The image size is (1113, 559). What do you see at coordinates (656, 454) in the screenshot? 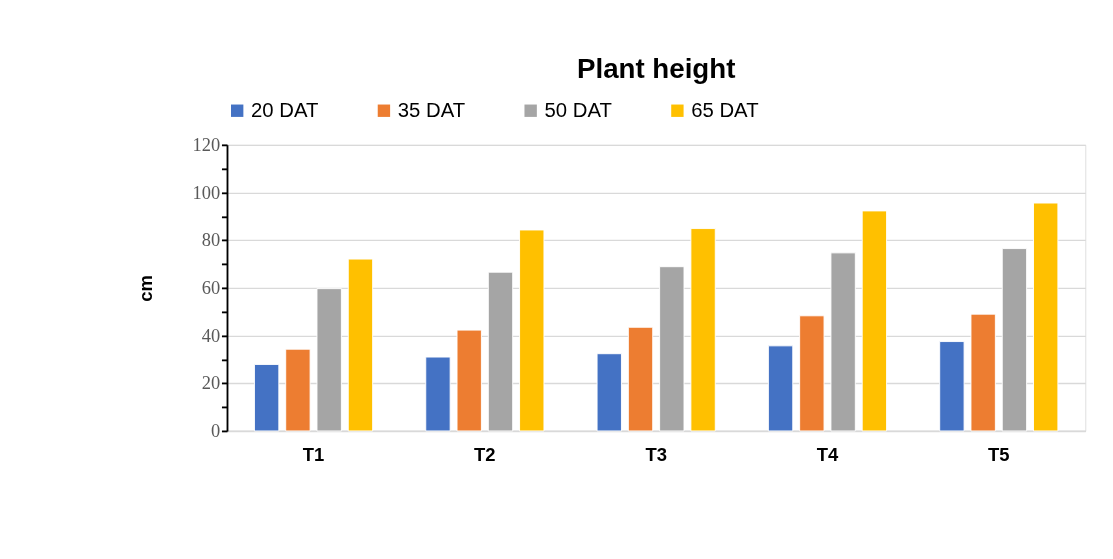
I see `x-tick-label: T3` at bounding box center [656, 454].